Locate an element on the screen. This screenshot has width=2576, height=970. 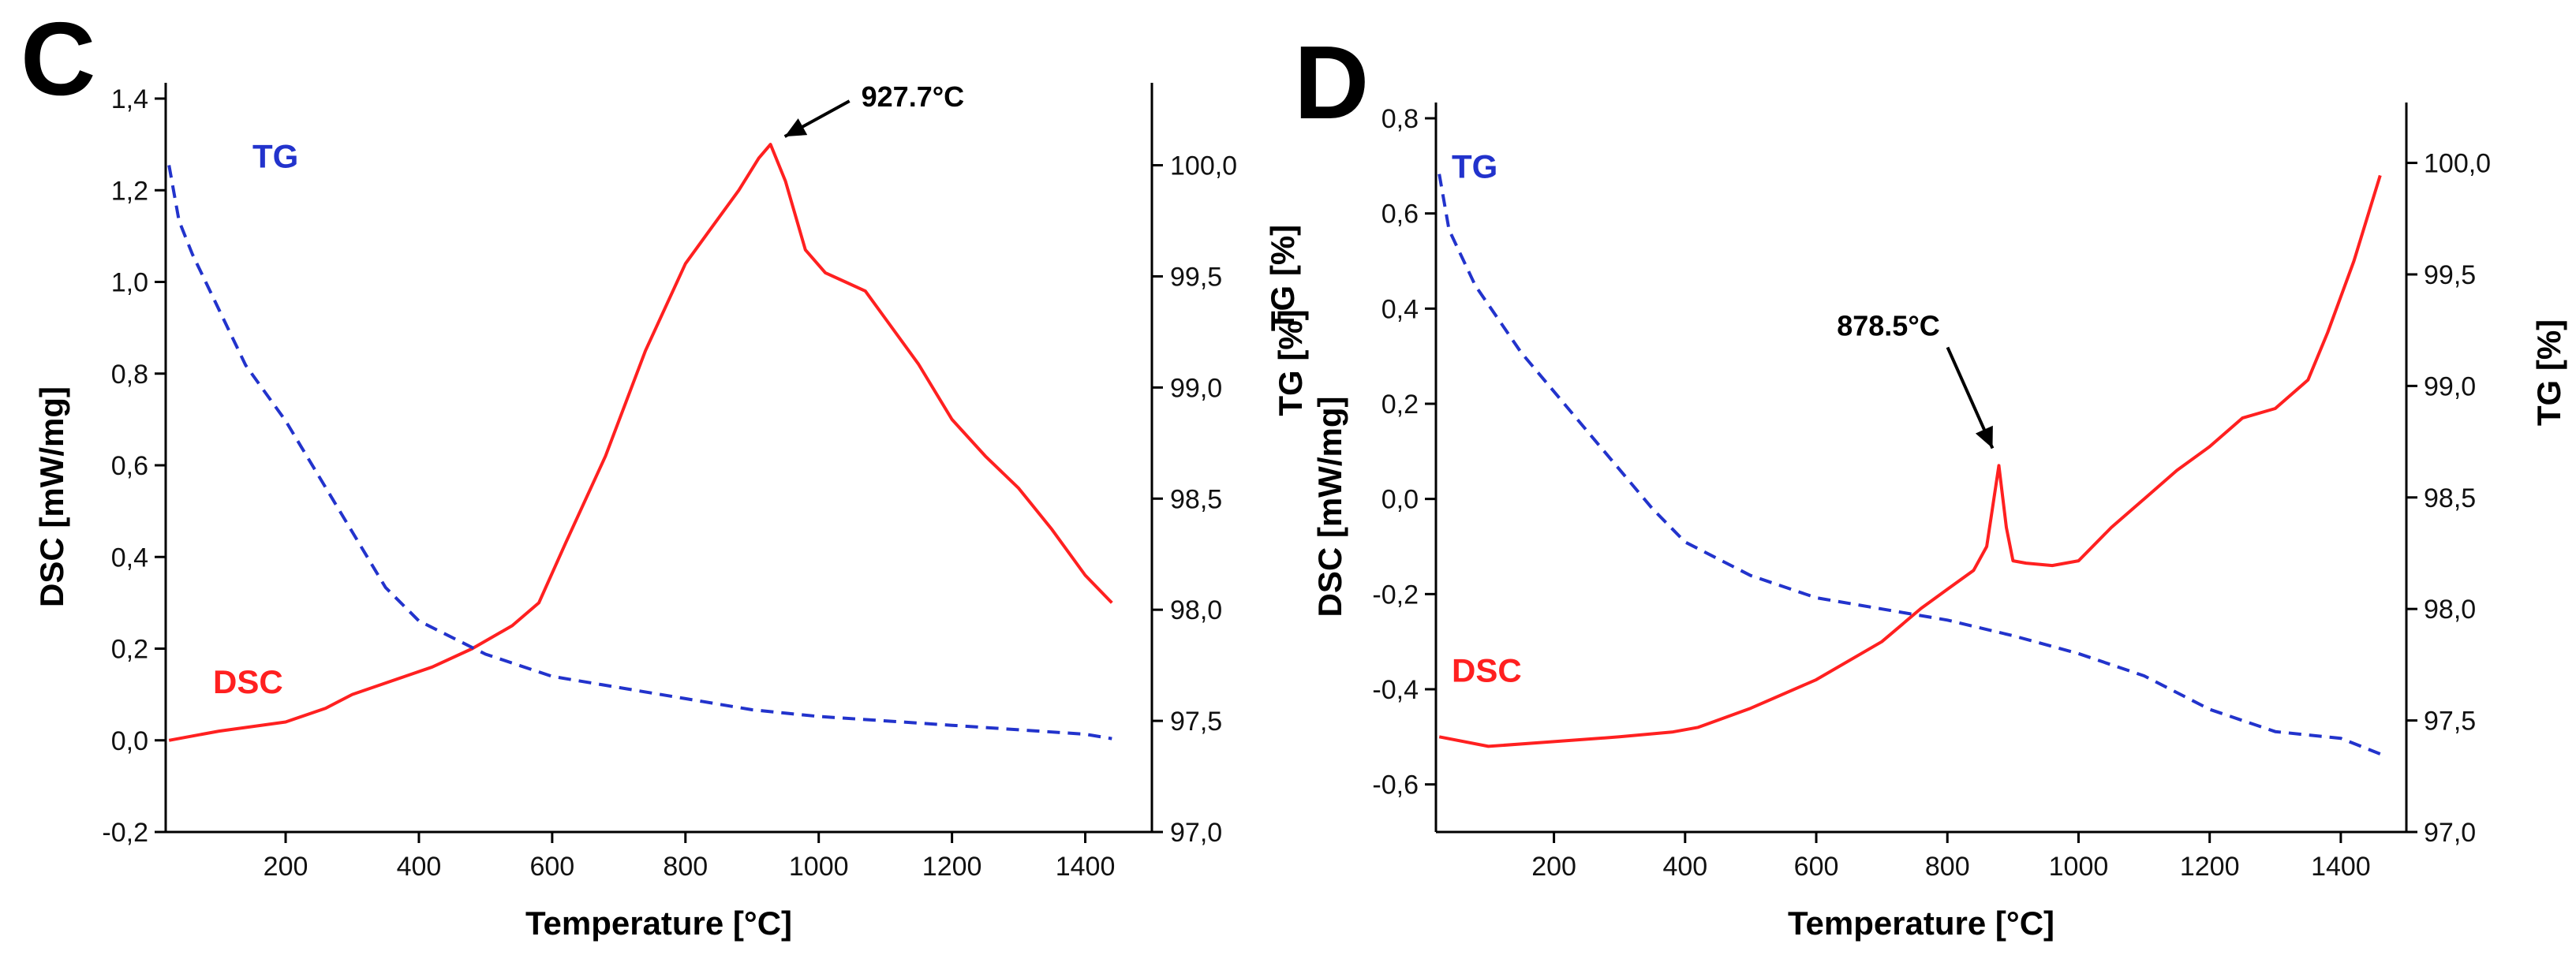
y-tick-label: -0,6 is located at coordinates (1395, 785).